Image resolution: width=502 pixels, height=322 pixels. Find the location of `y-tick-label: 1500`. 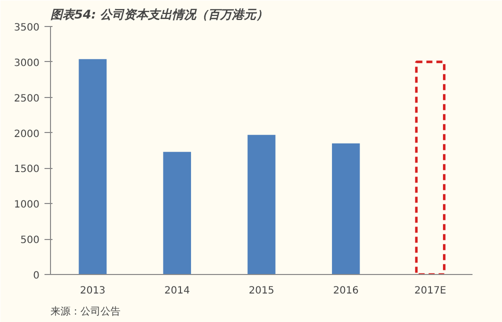

y-tick-label: 1500 is located at coordinates (27, 170).